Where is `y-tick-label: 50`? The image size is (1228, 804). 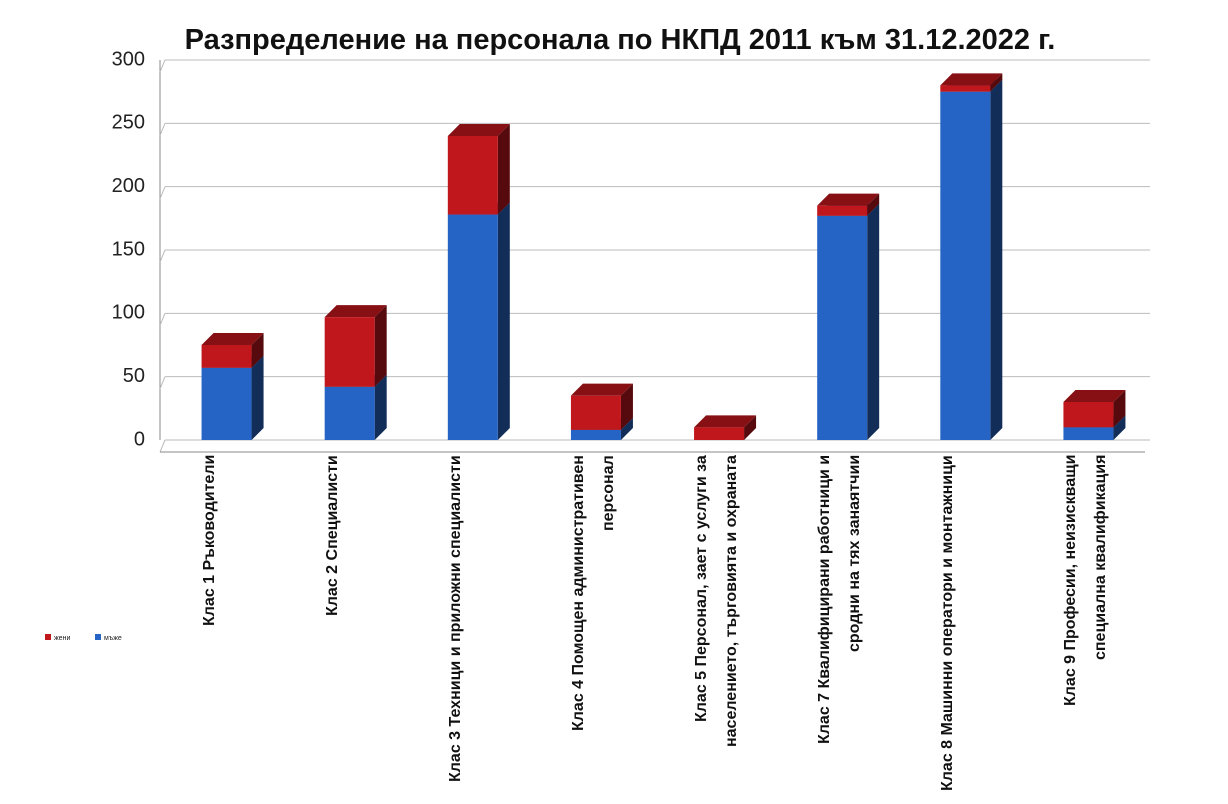 y-tick-label: 50 is located at coordinates (134, 376).